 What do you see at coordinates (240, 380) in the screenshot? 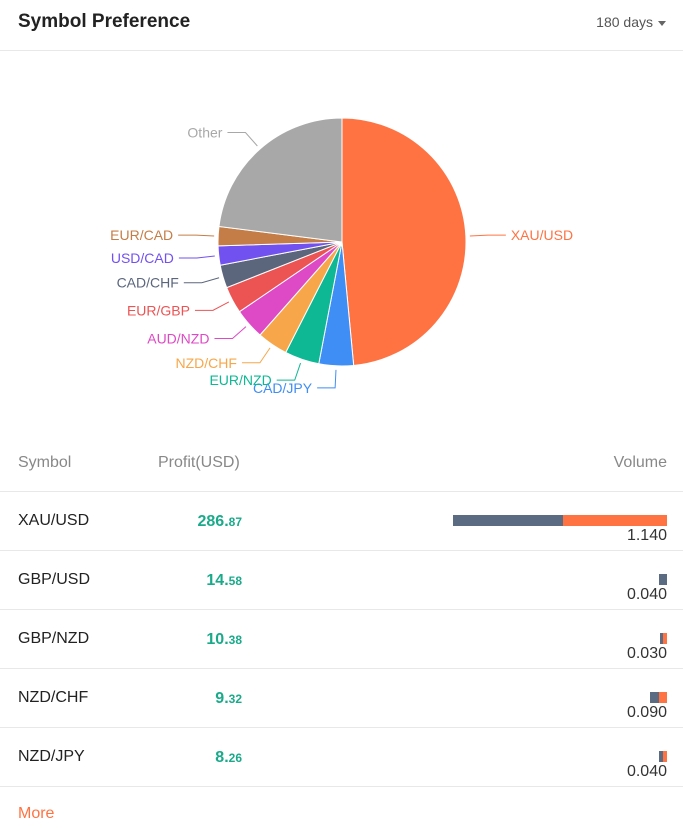
I see `pie-label: EUR/NZD` at bounding box center [240, 380].